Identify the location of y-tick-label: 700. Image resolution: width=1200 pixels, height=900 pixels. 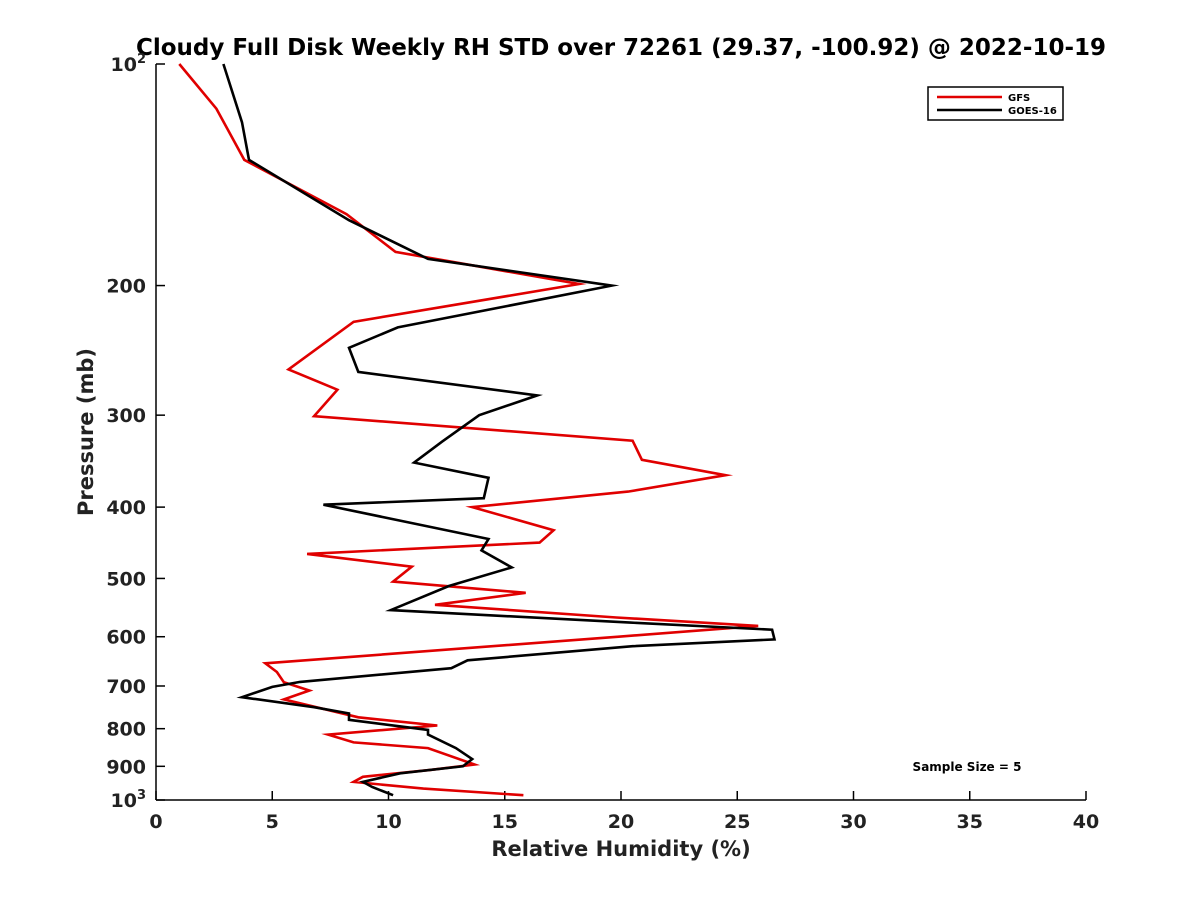
(126, 687).